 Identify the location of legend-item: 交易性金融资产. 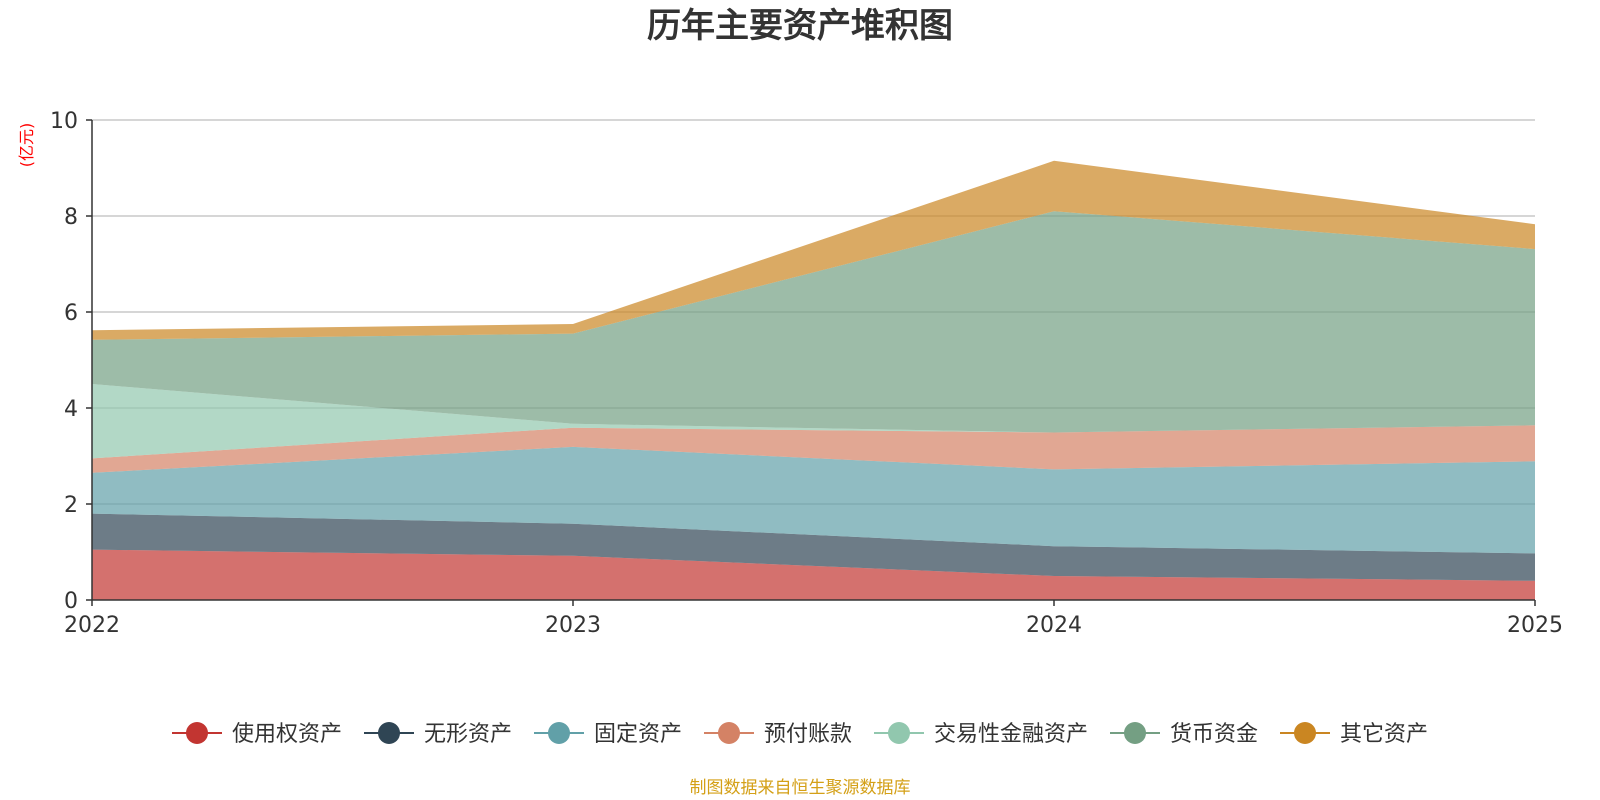
(981, 734).